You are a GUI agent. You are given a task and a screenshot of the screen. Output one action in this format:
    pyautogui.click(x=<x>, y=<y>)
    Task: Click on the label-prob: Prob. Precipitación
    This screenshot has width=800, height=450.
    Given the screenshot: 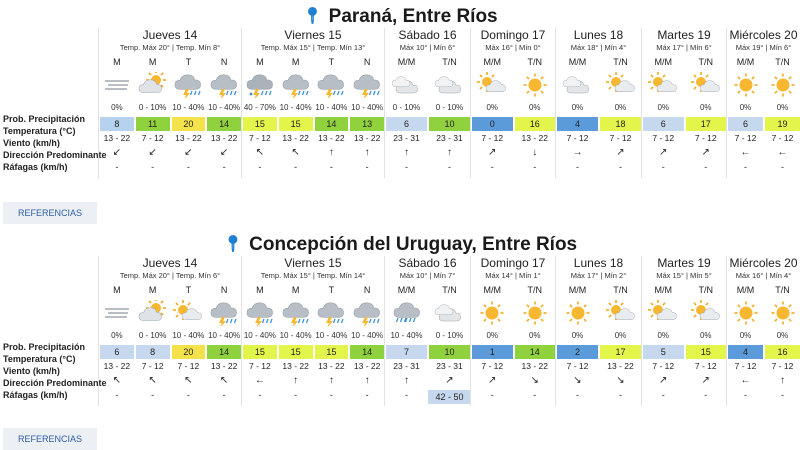 What is the action you would take?
    pyautogui.click(x=44, y=119)
    